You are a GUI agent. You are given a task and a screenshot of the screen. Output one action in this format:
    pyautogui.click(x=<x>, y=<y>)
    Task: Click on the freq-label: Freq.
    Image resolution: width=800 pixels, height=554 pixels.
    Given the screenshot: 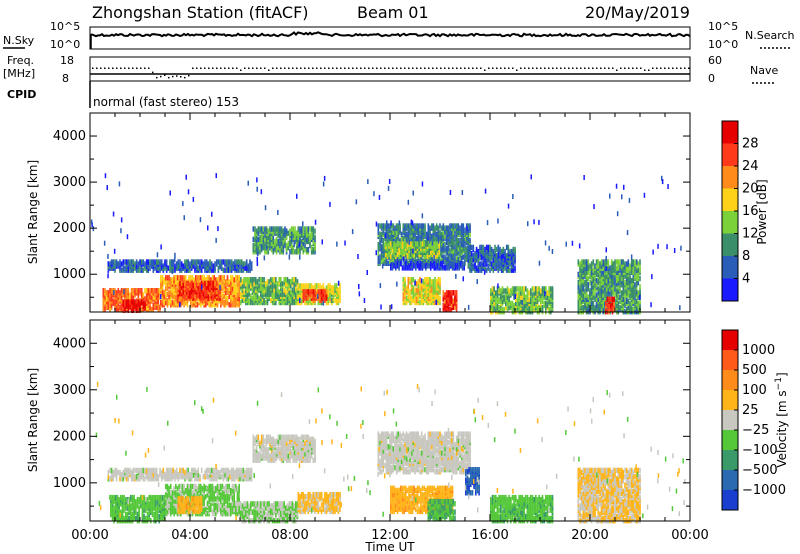 What is the action you would take?
    pyautogui.click(x=20, y=60)
    